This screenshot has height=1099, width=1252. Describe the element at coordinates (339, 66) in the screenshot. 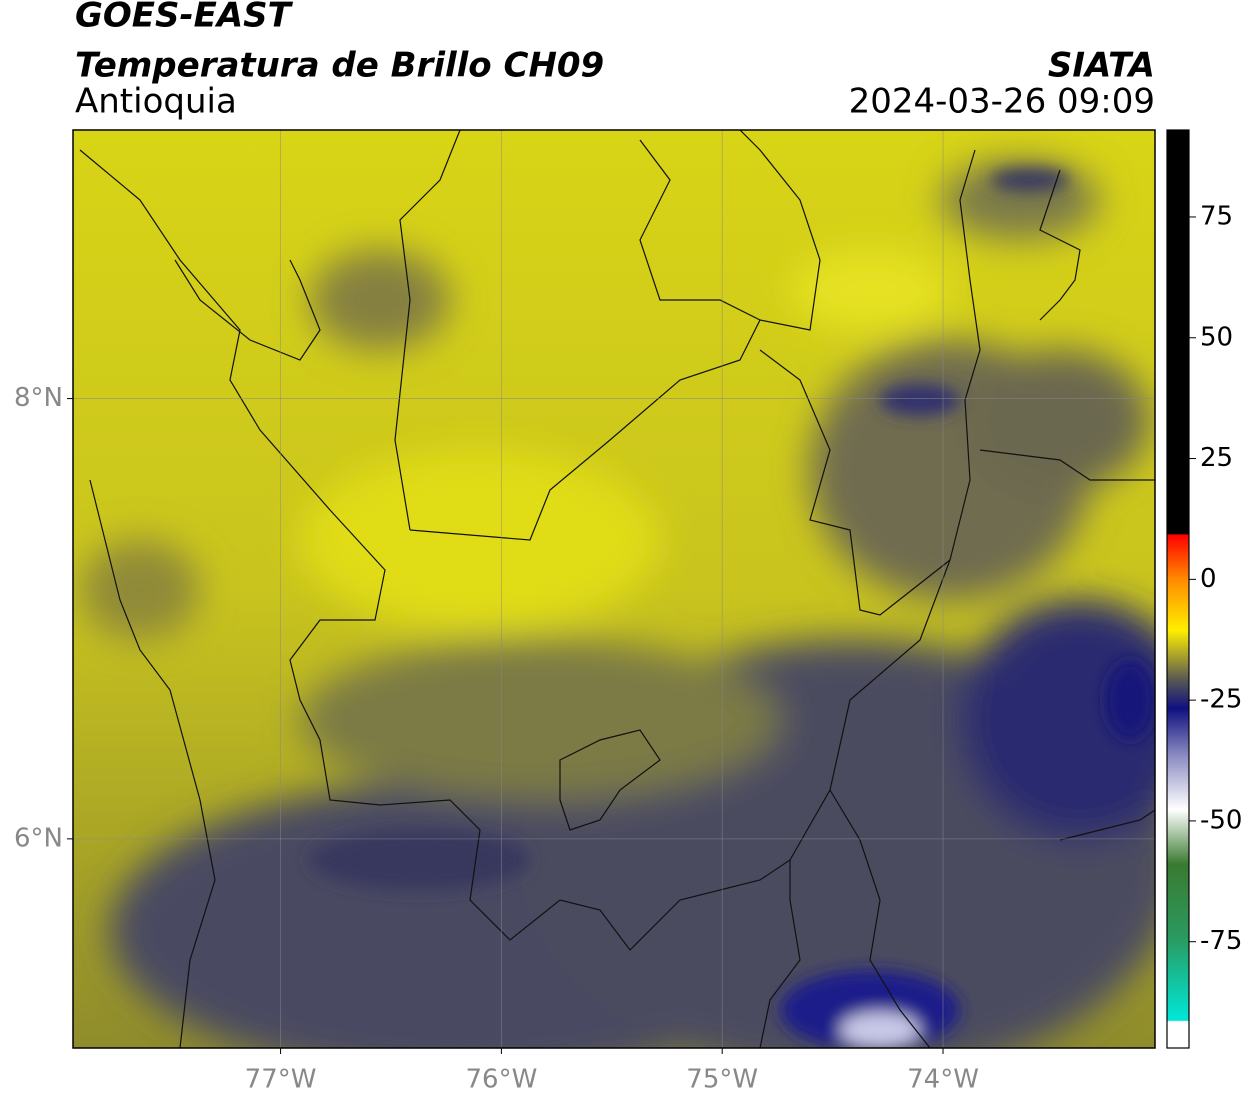

I see `title: Temperatura de Brillo CH09` at that location.